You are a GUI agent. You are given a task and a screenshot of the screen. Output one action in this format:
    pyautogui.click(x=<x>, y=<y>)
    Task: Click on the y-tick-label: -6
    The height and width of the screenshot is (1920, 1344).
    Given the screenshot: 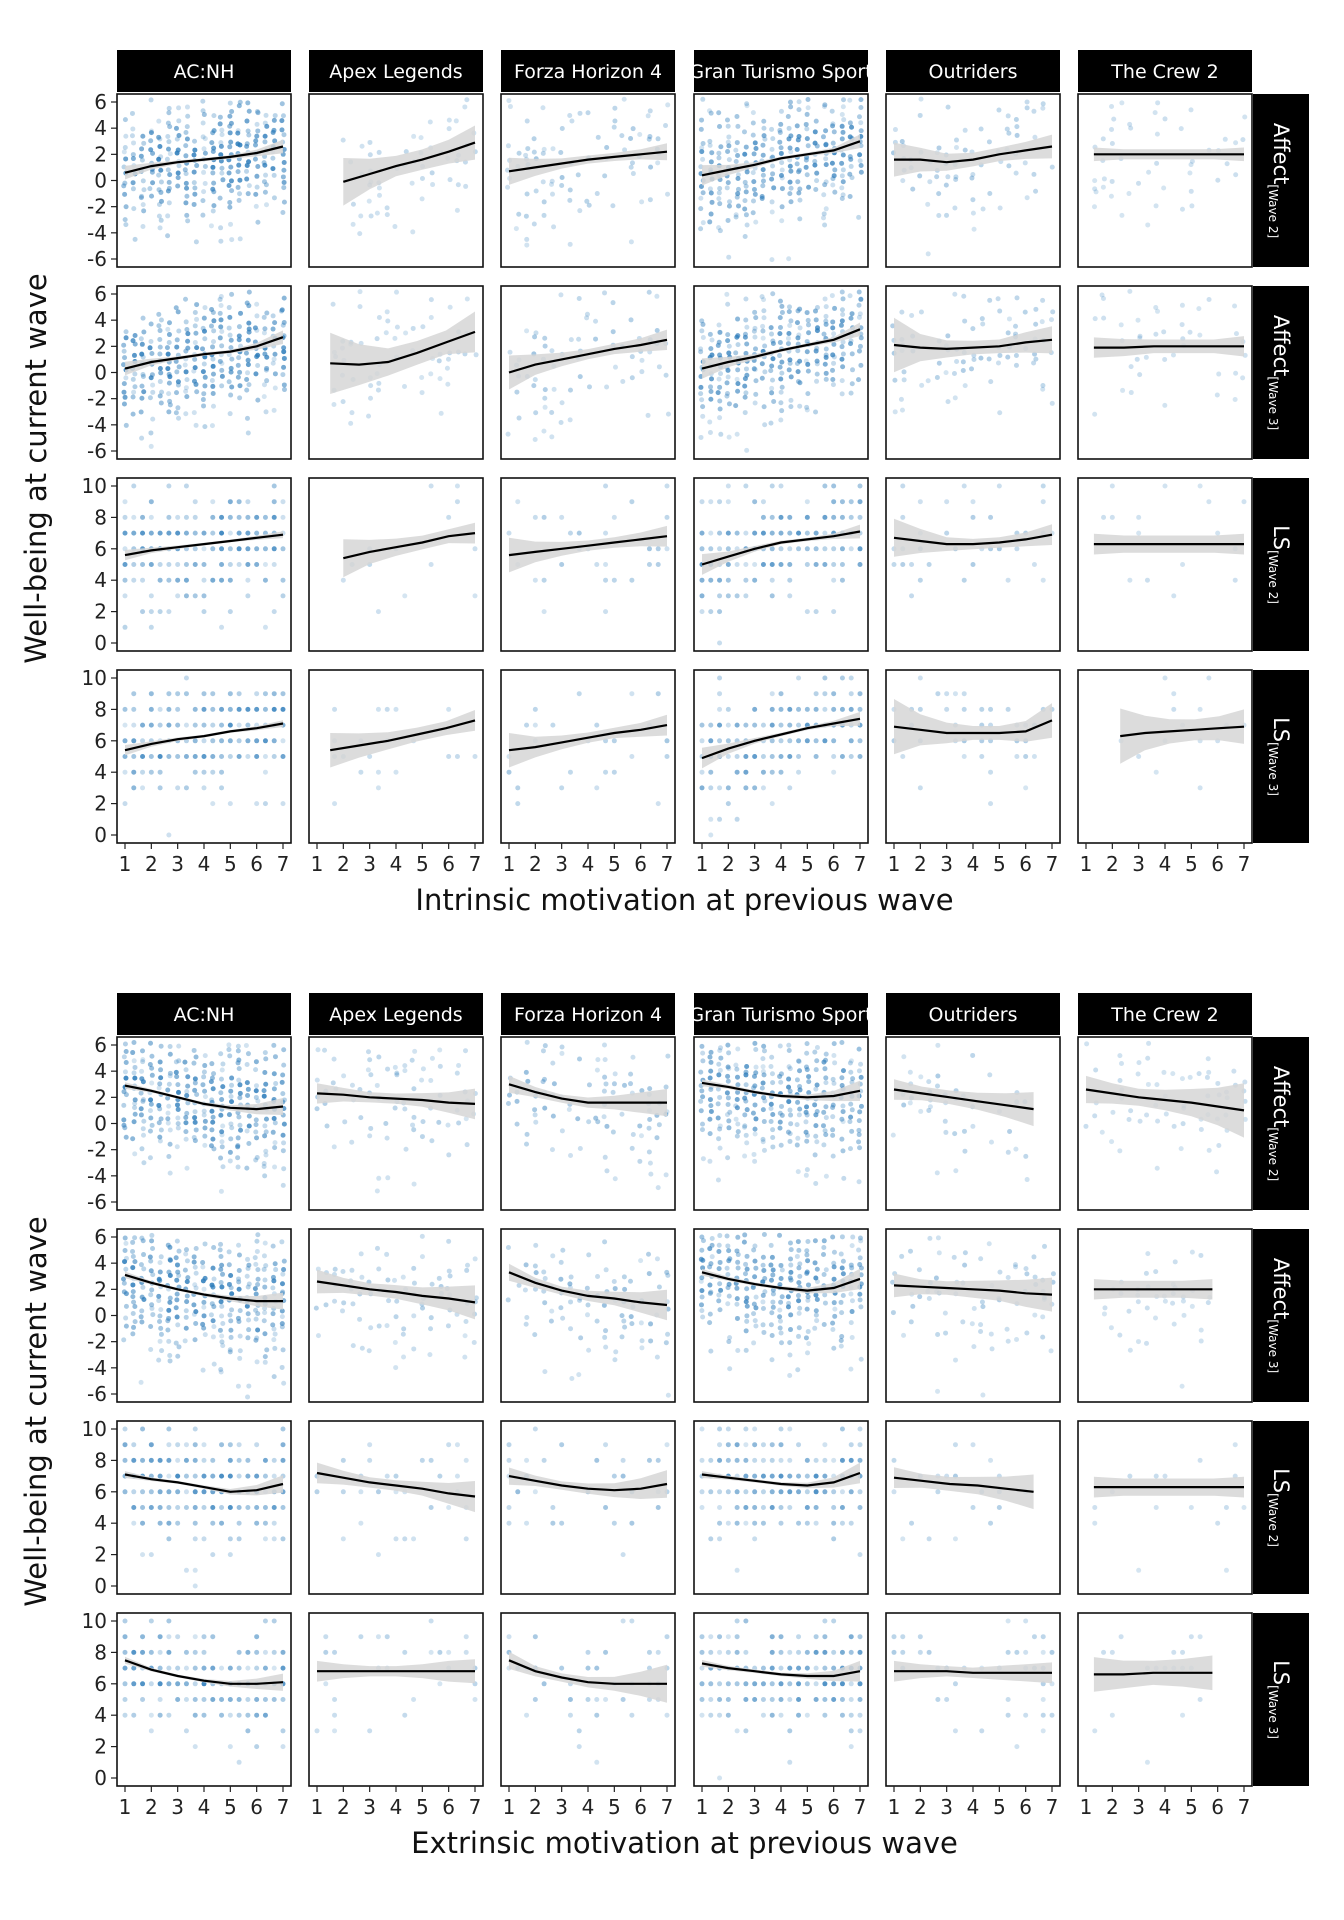 What is the action you would take?
    pyautogui.click(x=97, y=259)
    